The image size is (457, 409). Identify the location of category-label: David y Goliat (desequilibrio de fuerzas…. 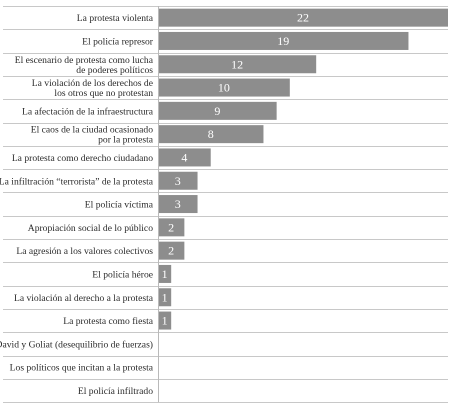
(76, 344).